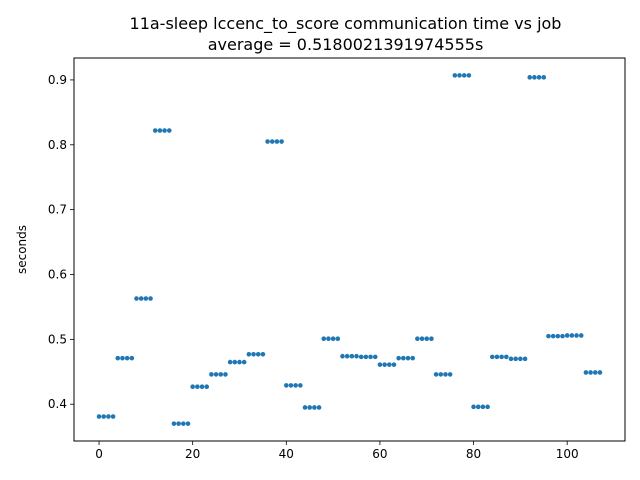  I want to click on y-axis: 0.4 0.5 0.6 0.7 0.8 0.9, so click(61, 242).